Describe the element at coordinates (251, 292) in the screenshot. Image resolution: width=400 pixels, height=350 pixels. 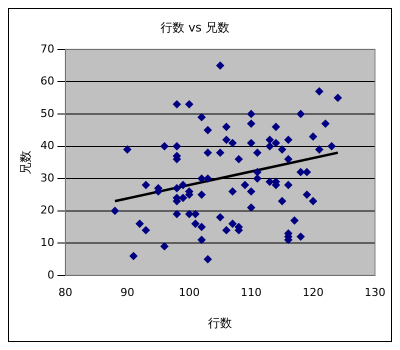
I see `x-tick-label: 110` at that location.